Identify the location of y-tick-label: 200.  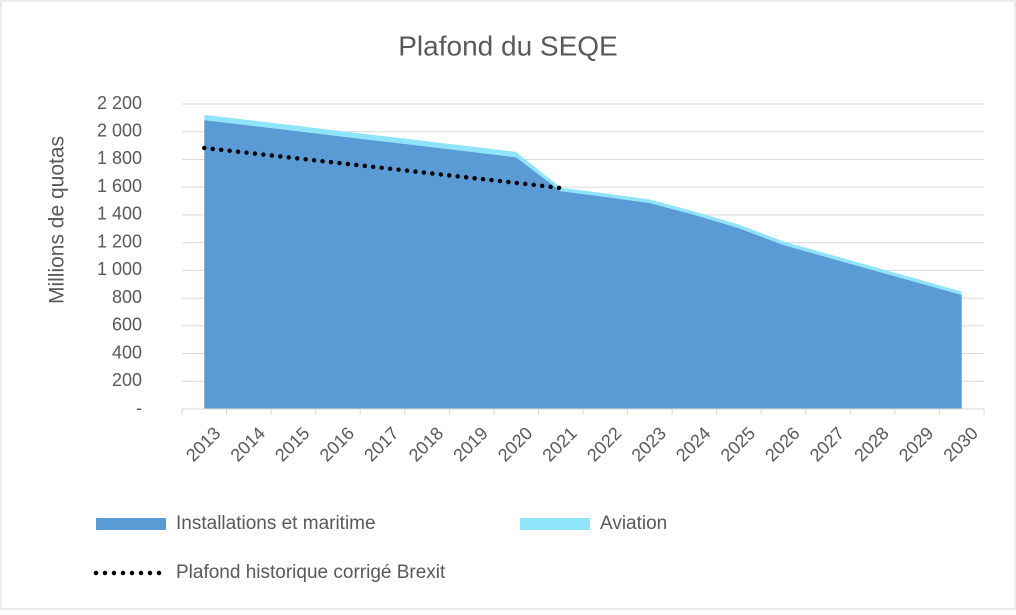
(127, 380).